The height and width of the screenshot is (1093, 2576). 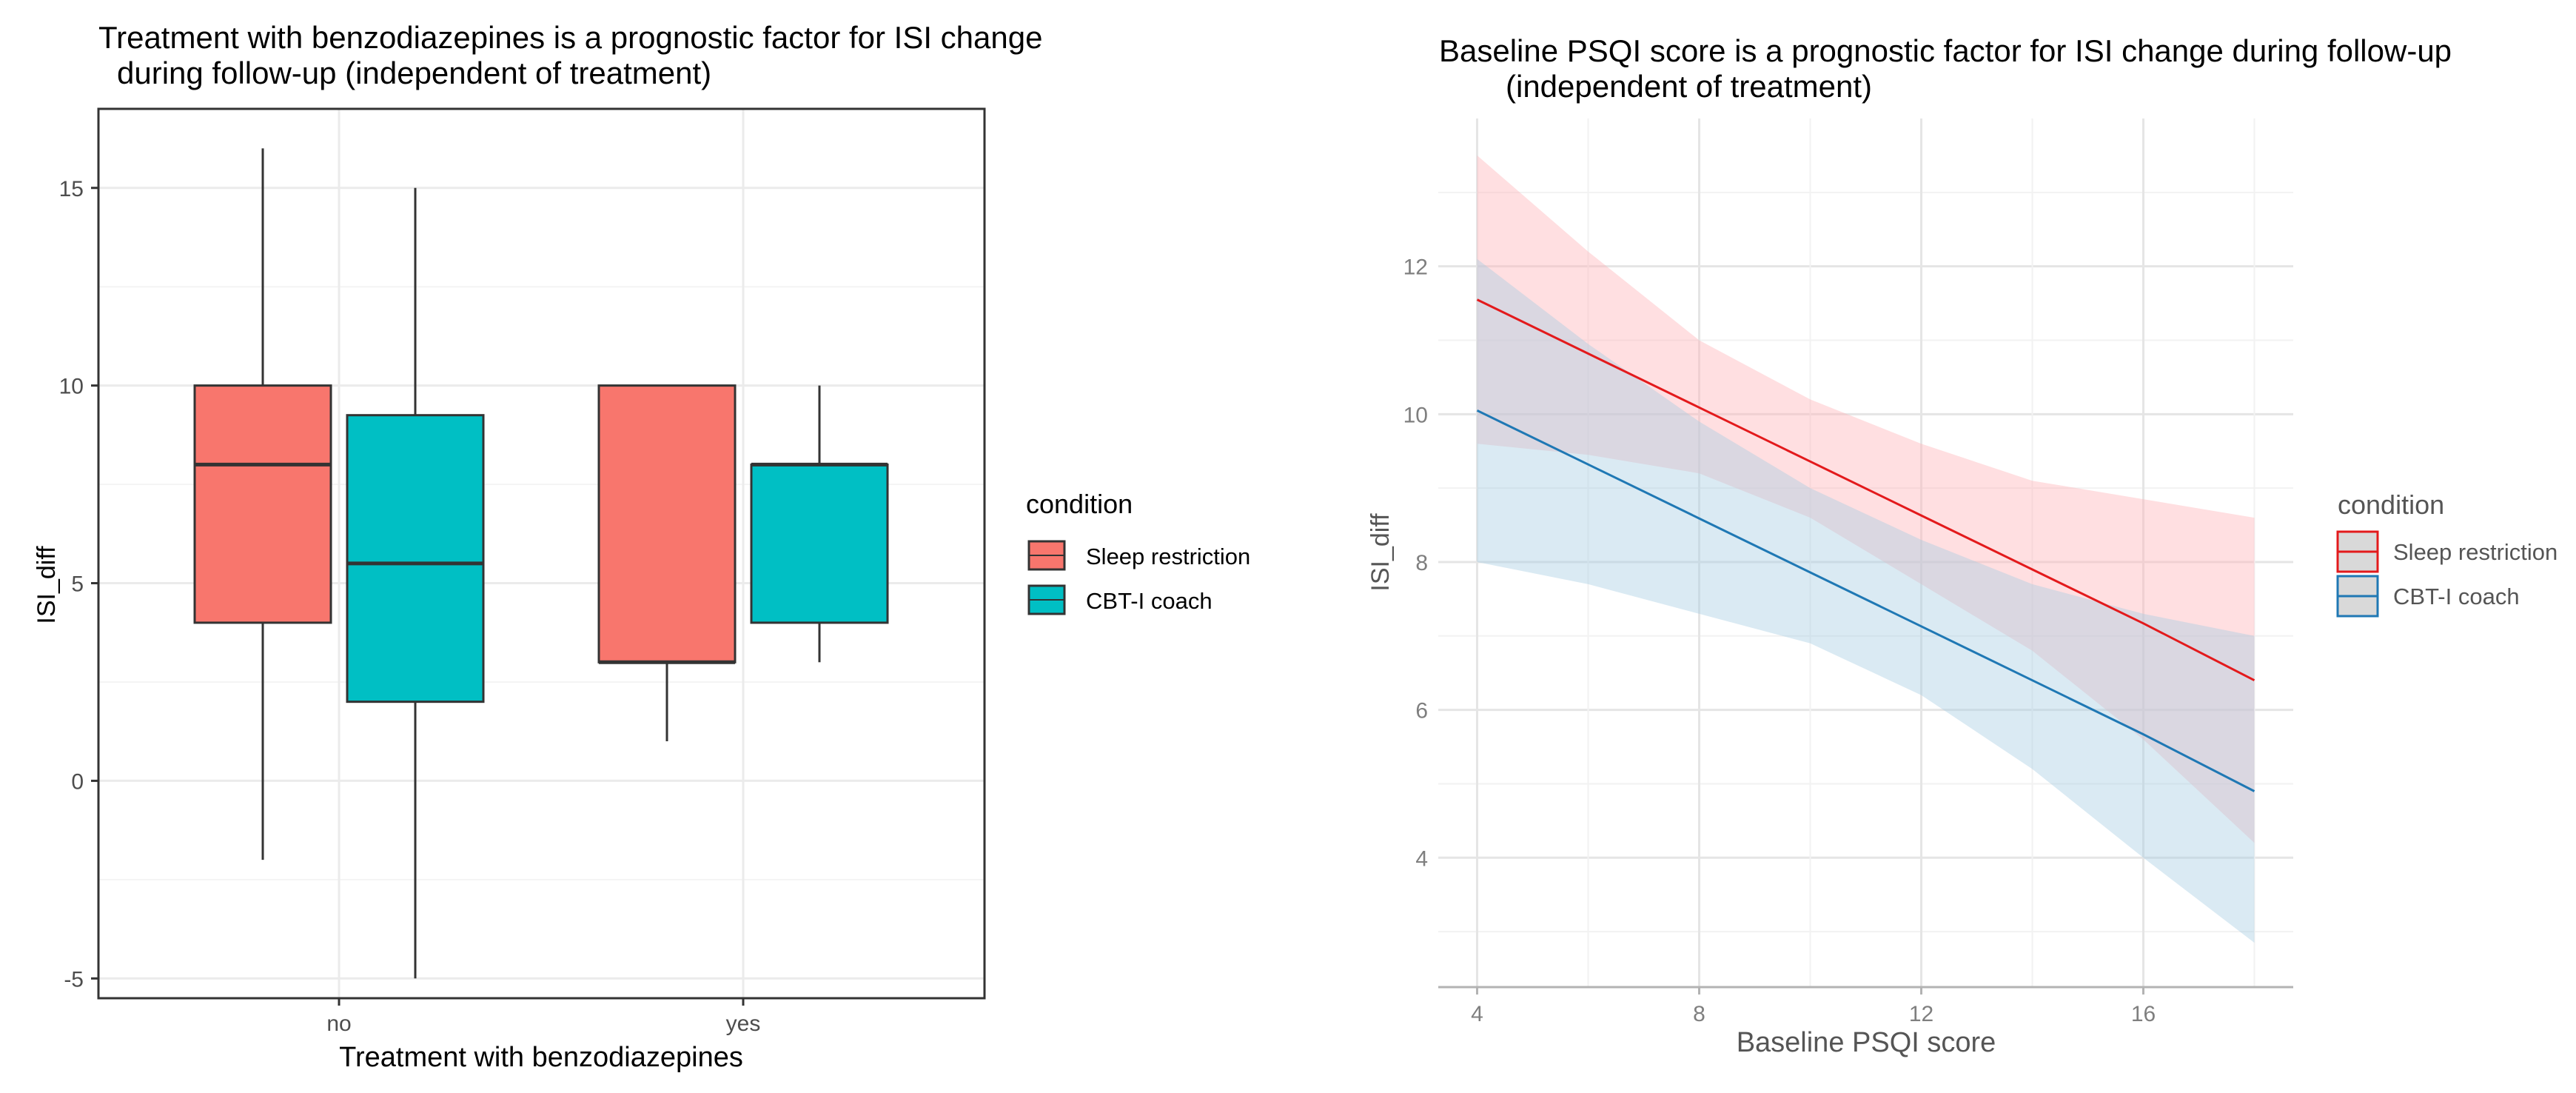 I want to click on x-tick-label: 4, so click(x=1477, y=1014).